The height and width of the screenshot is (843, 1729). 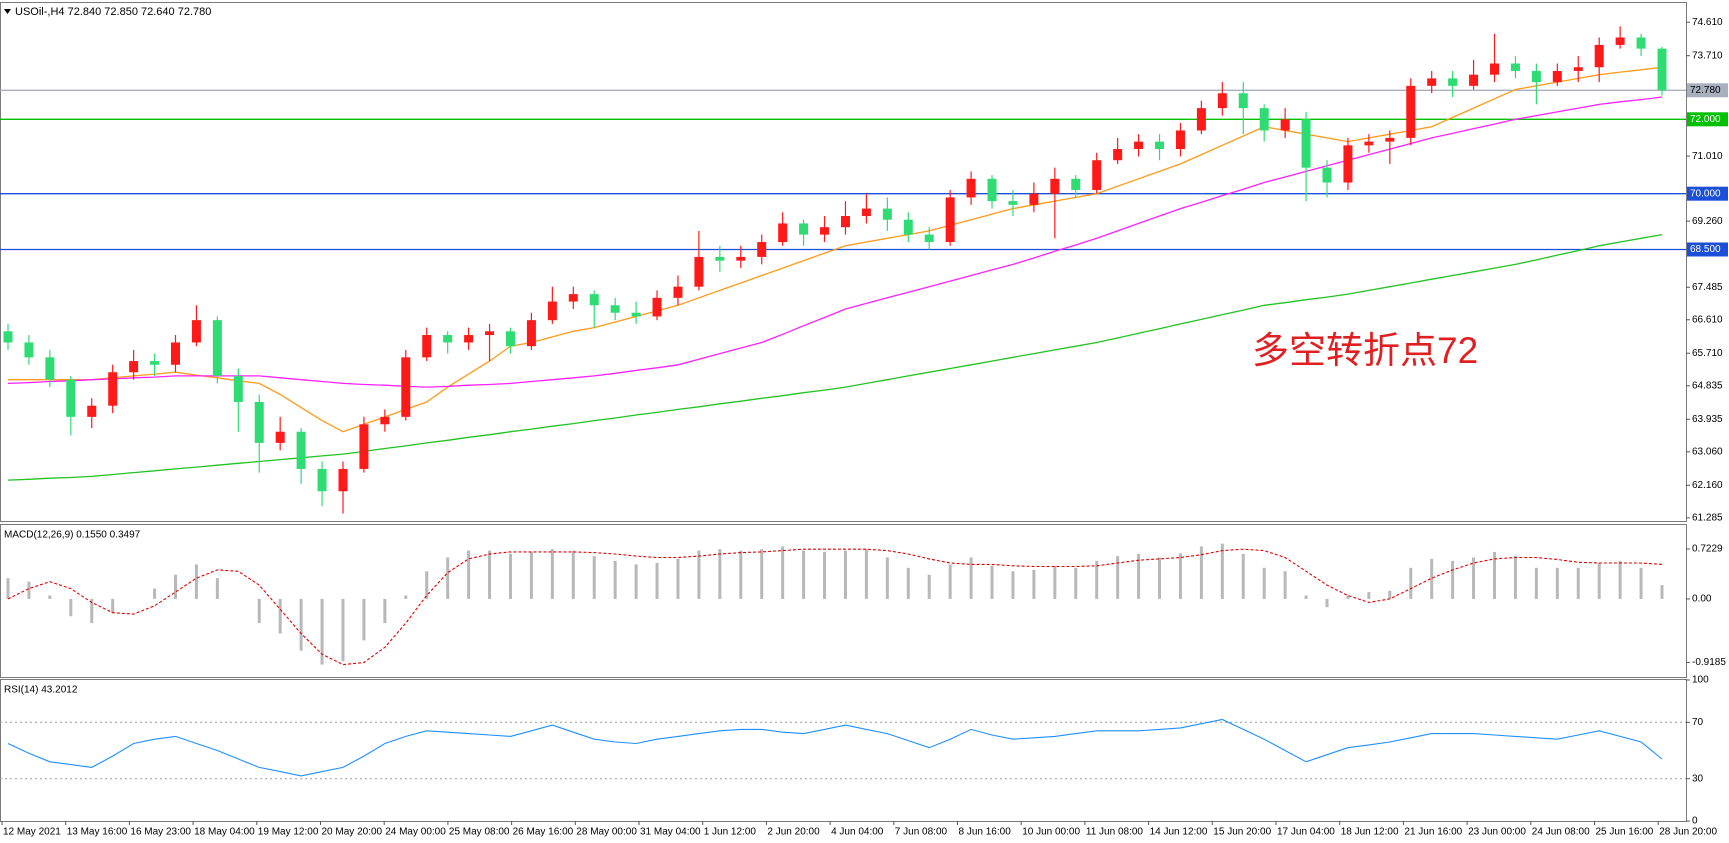 What do you see at coordinates (730, 832) in the screenshot?
I see `x-tick-label: 1 Jun 12:00` at bounding box center [730, 832].